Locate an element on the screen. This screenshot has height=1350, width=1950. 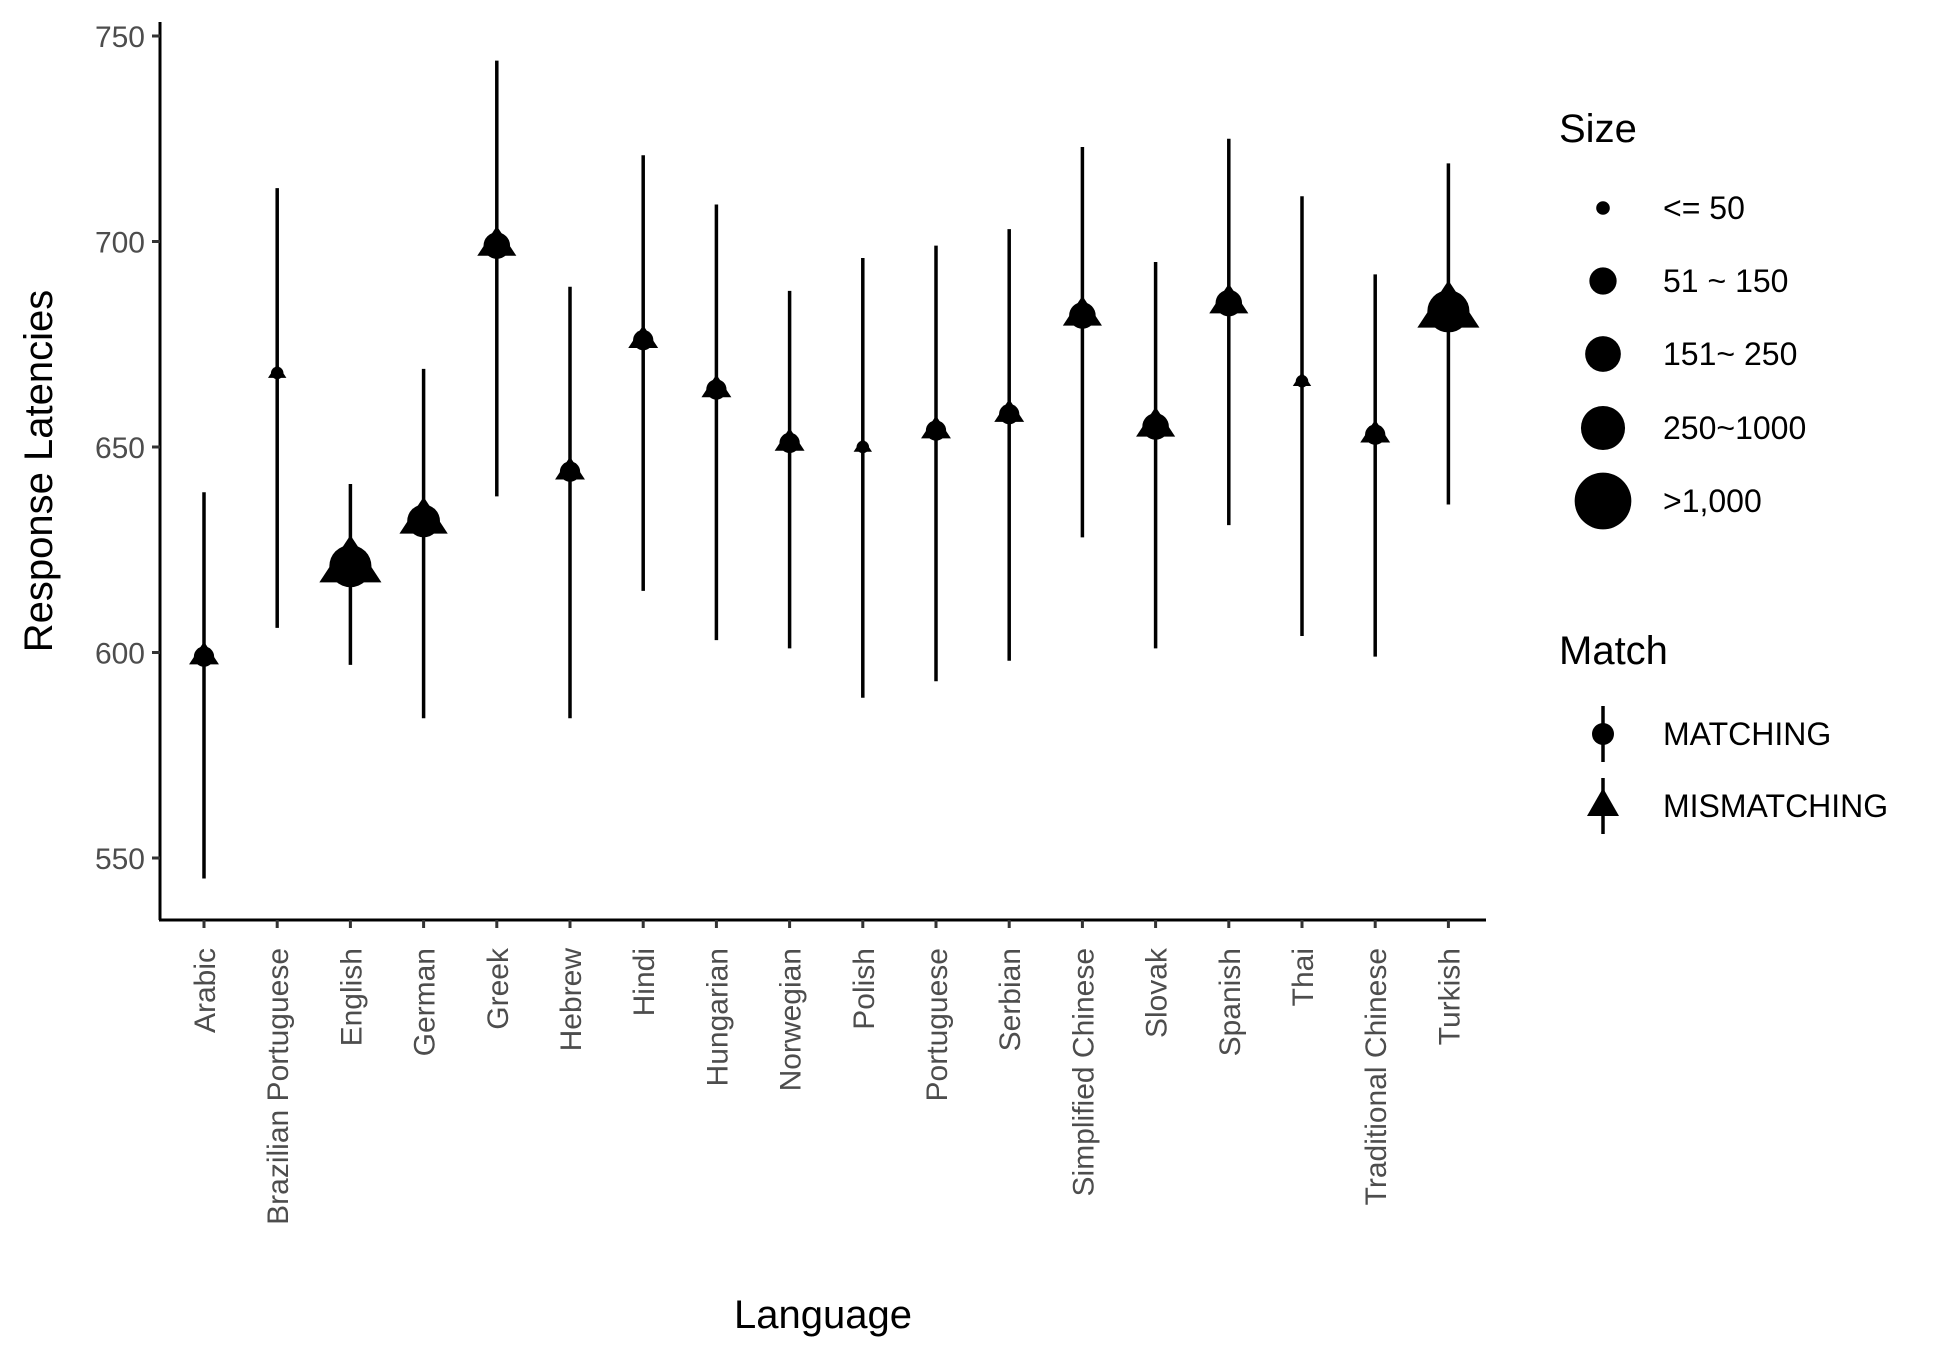
x-axis-title: Language is located at coordinates (823, 1315).